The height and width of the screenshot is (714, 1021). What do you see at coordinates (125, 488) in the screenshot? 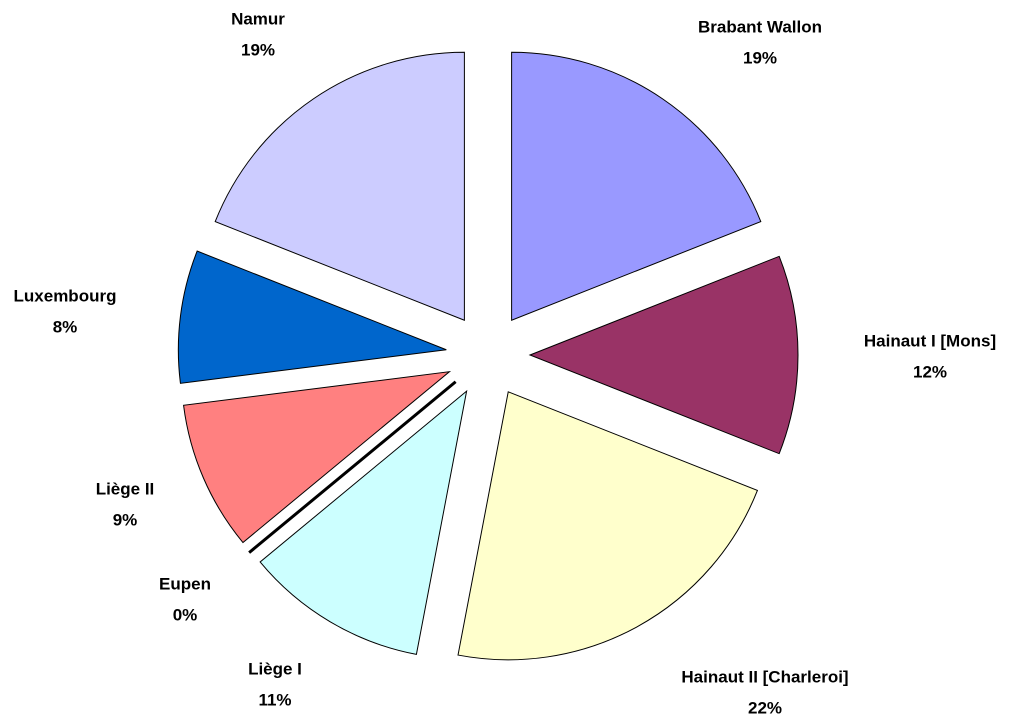
I see `slice-label: Liège II` at bounding box center [125, 488].